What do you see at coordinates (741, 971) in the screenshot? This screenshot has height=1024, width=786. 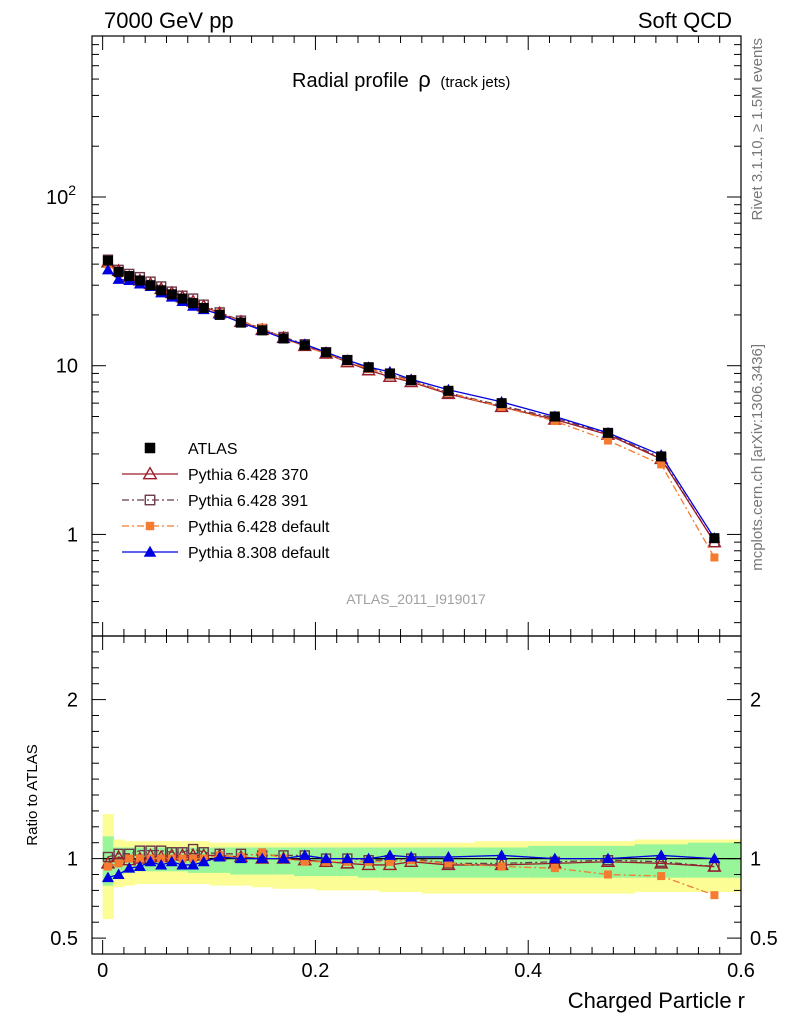 I see `xtick-label: 0.6` at bounding box center [741, 971].